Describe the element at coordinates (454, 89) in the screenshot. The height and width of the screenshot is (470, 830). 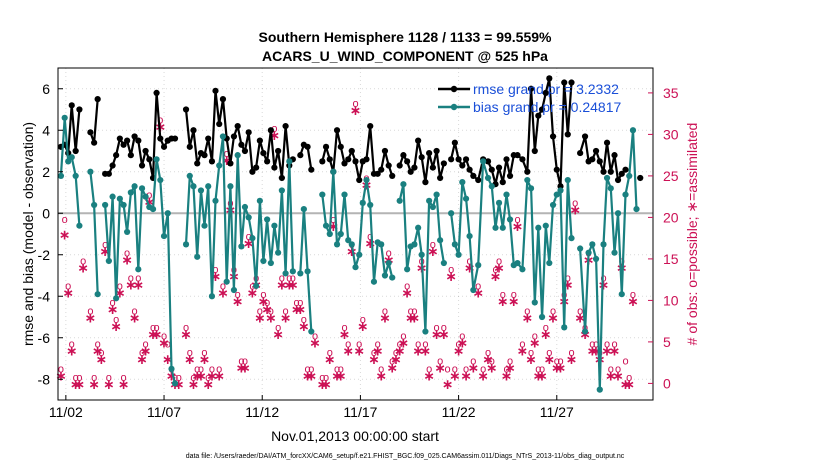
I see `legend-rmse-marker` at that location.